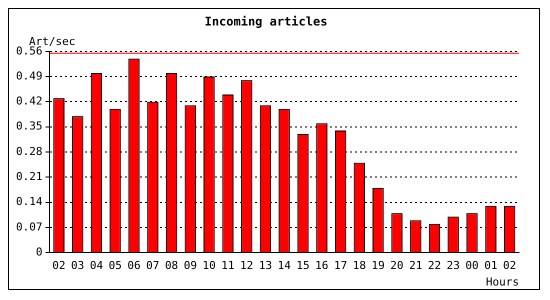 The height and width of the screenshot is (300, 550). What do you see at coordinates (134, 265) in the screenshot?
I see `x-tick-label: 06` at bounding box center [134, 265].